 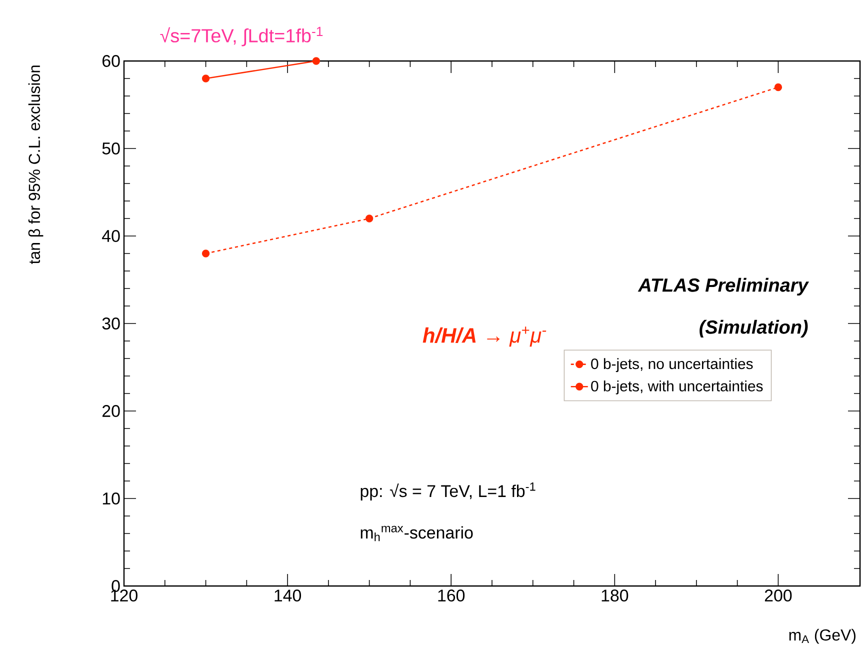 I want to click on x-tick-label: 180, so click(x=615, y=596).